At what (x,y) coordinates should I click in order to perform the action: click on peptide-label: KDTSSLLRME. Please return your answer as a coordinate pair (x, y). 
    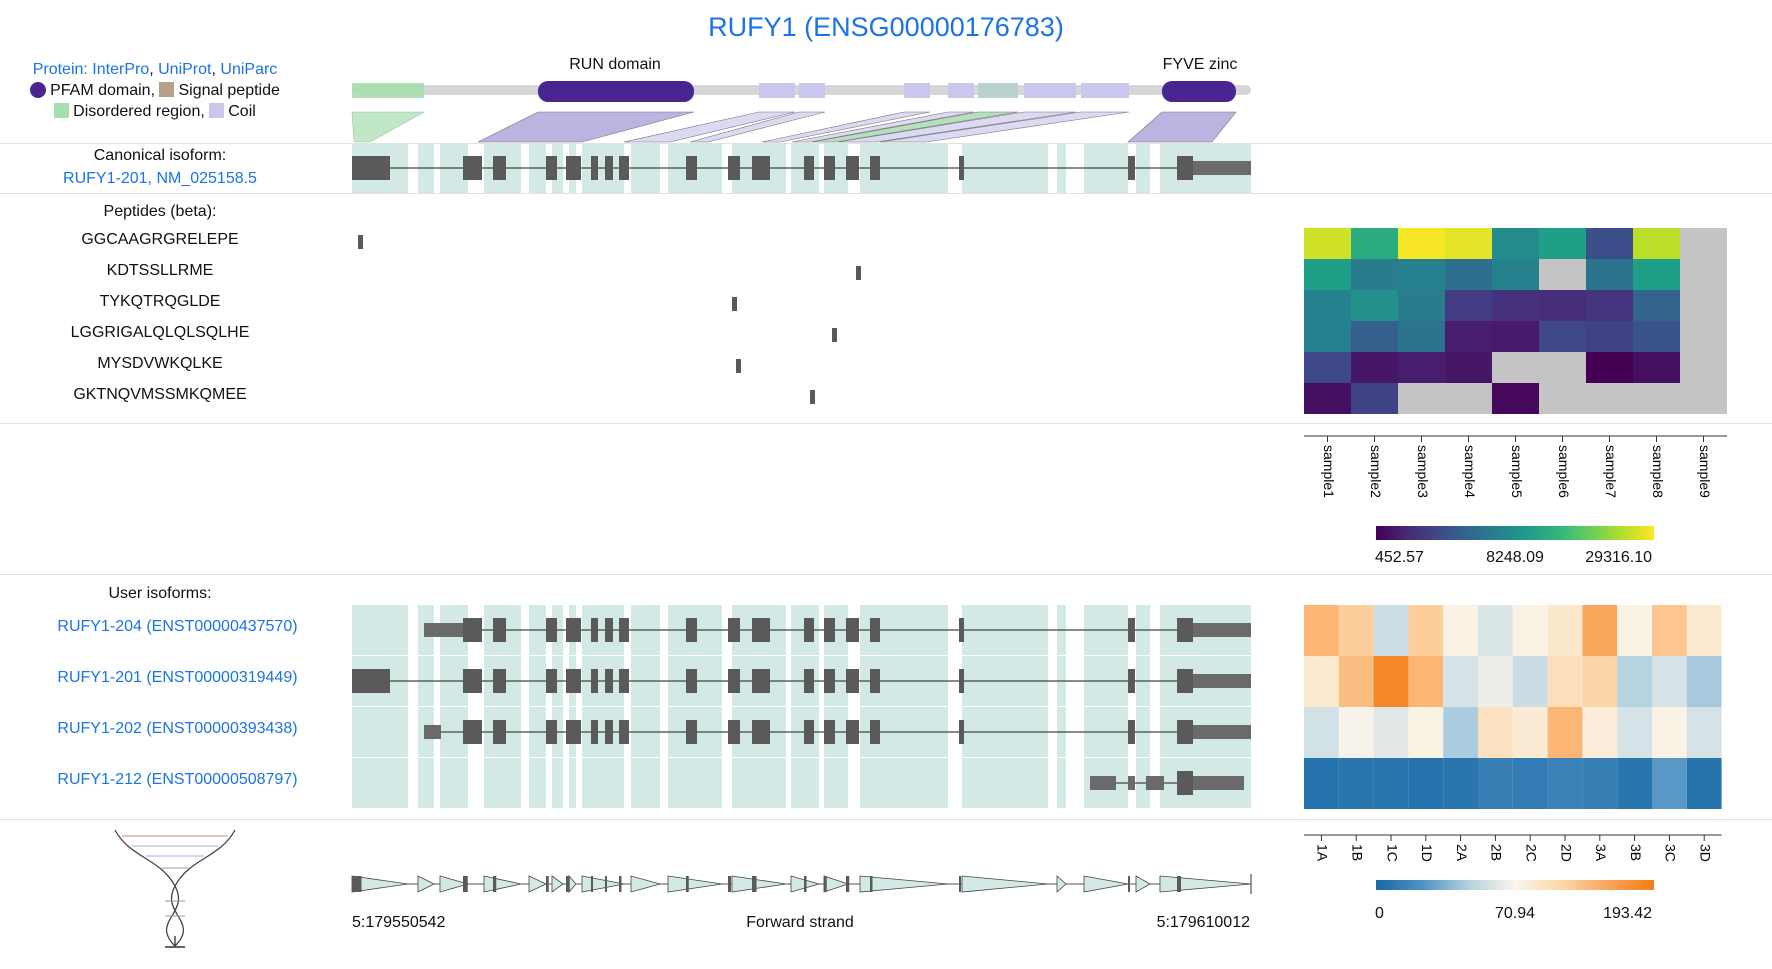
    Looking at the image, I should click on (160, 270).